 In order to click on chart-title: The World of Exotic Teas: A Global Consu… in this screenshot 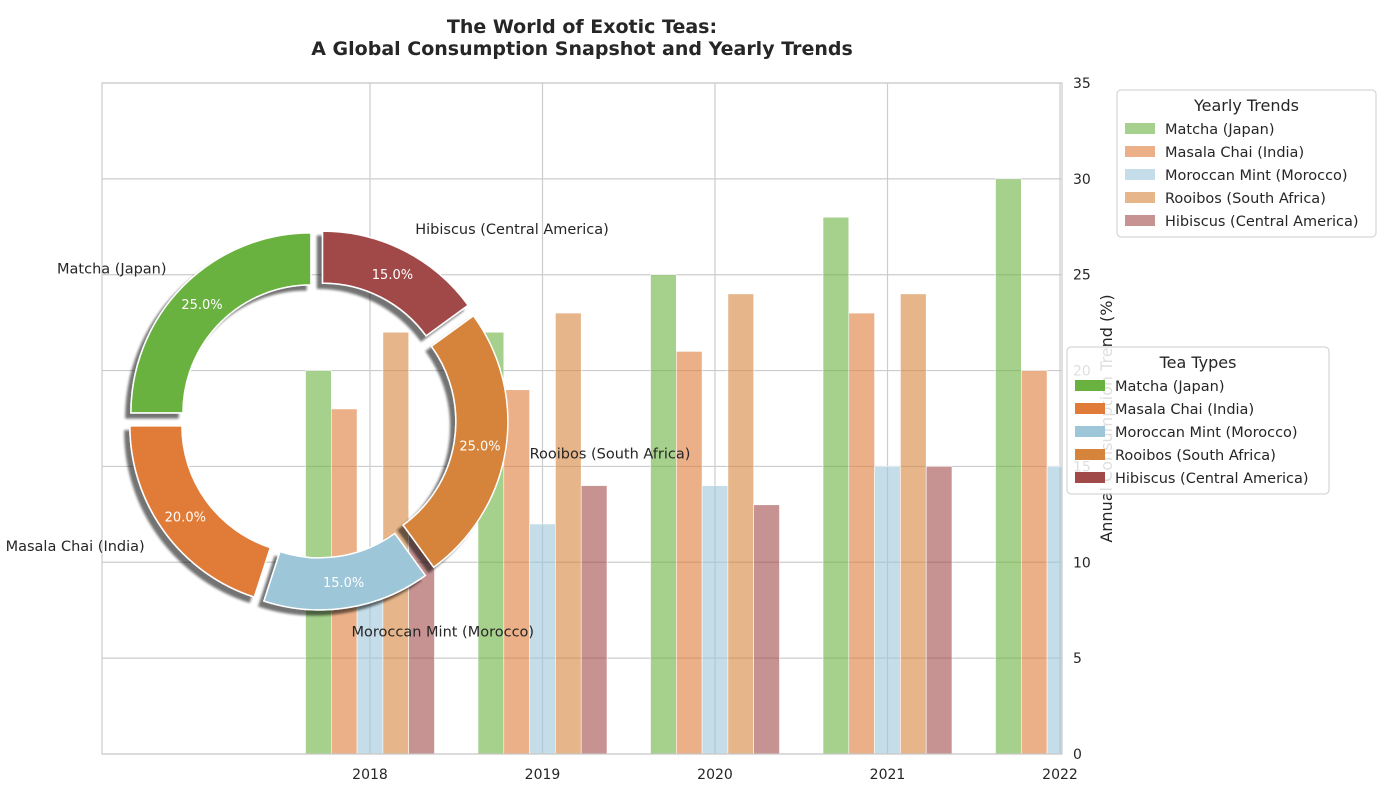, I will do `click(582, 38)`.